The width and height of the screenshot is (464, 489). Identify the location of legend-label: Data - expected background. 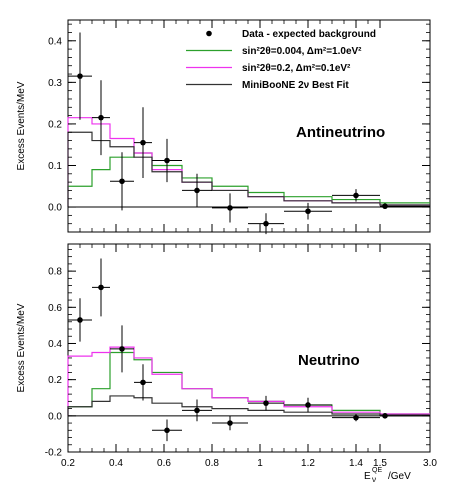
(309, 34).